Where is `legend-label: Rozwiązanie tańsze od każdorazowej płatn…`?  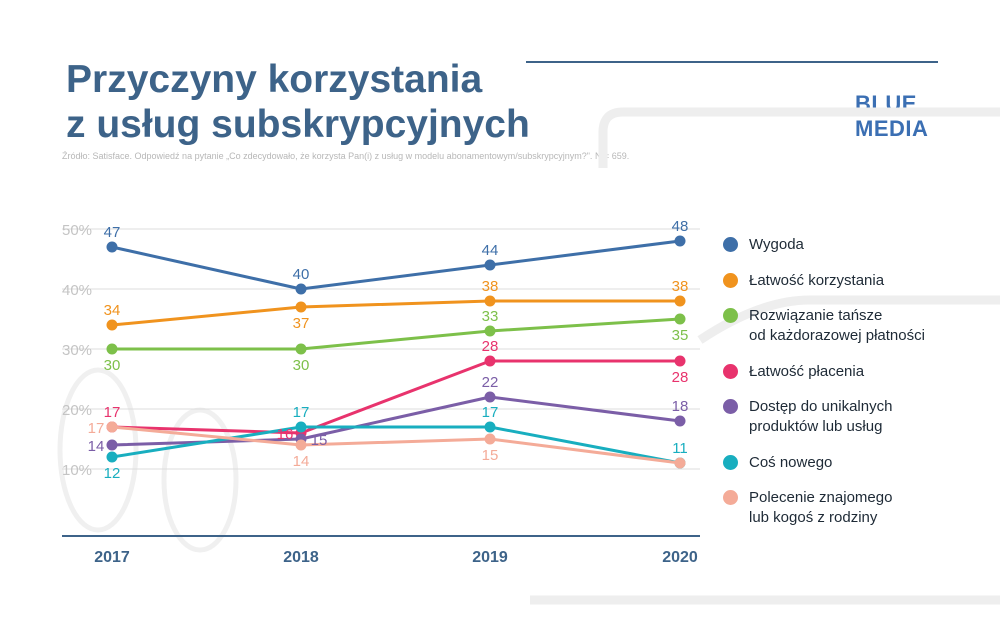
legend-label: Rozwiązanie tańsze od każdorazowej płatn… is located at coordinates (837, 325).